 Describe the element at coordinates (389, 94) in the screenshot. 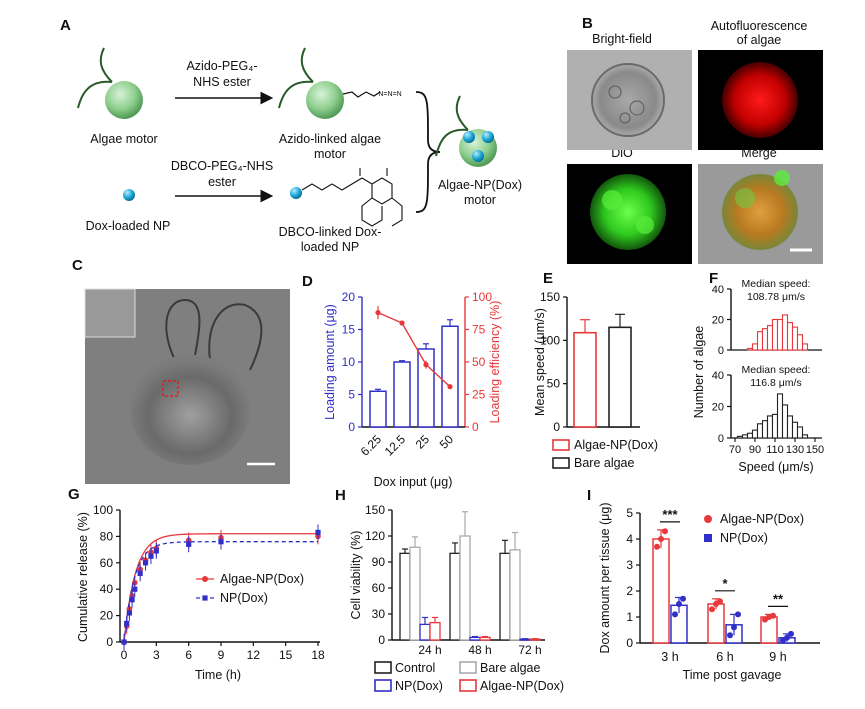

I see `azide-group-glyph: N=N=N` at that location.